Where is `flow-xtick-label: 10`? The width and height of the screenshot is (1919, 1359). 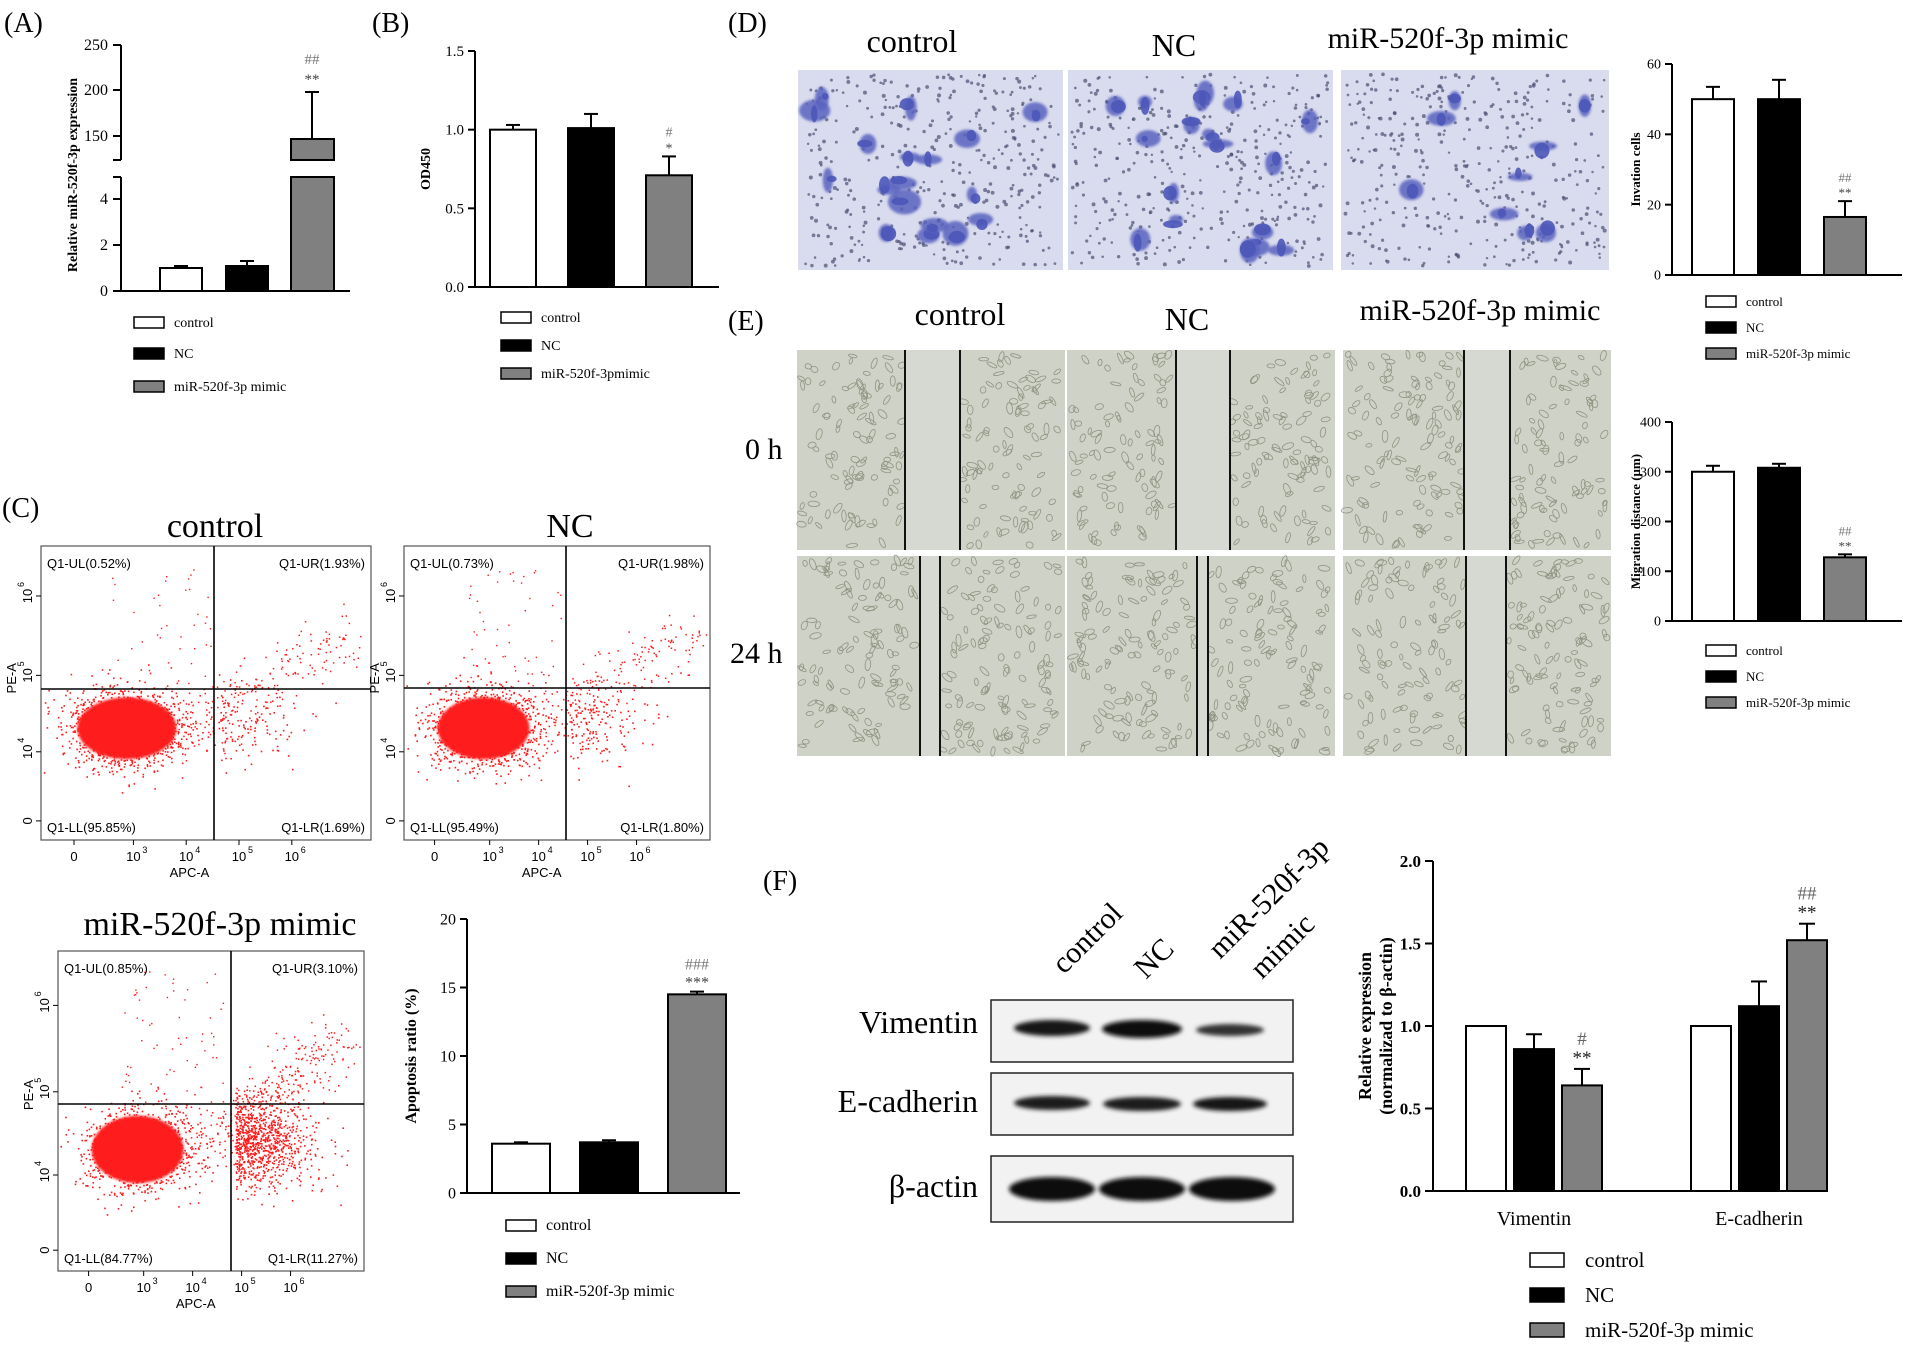 flow-xtick-label: 10 is located at coordinates (292, 856).